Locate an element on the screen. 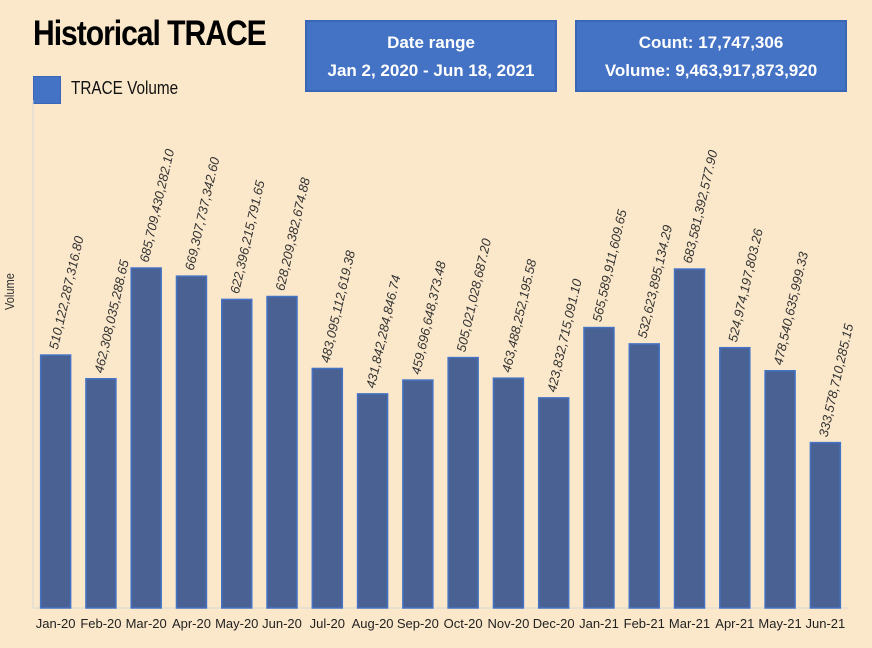 Image resolution: width=872 pixels, height=648 pixels. date-range-label: Date range is located at coordinates (431, 42).